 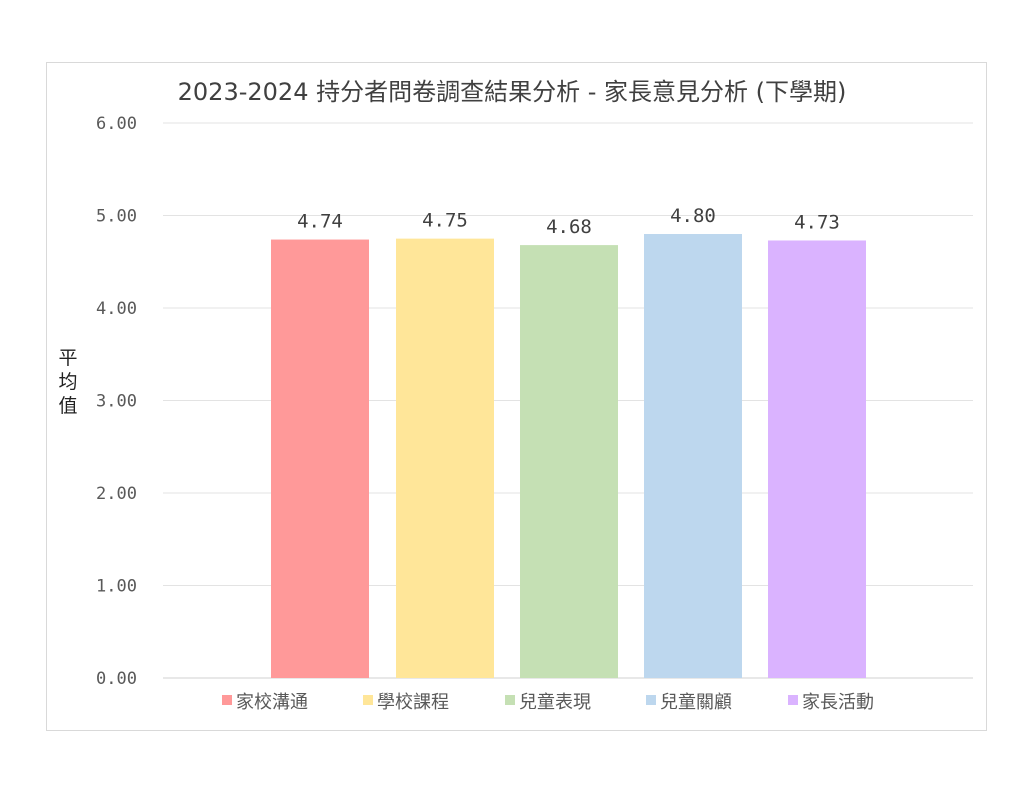 I want to click on data-label: 4.80, so click(x=693, y=216).